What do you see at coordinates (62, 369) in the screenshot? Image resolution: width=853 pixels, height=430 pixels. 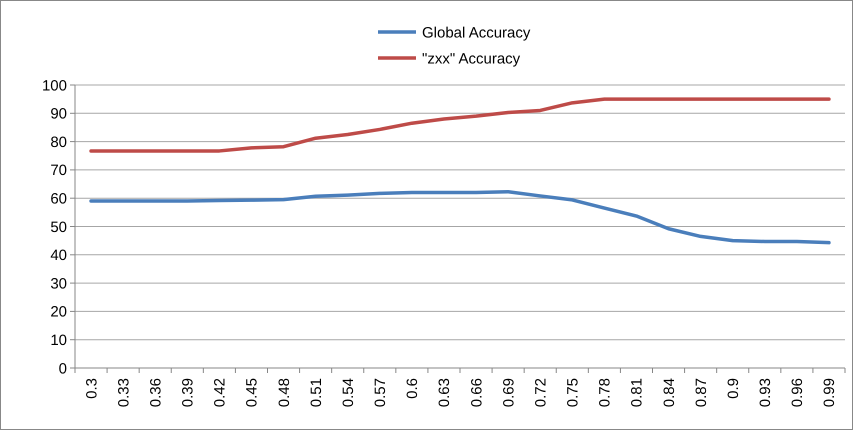 I see `y-tick-label: 0` at bounding box center [62, 369].